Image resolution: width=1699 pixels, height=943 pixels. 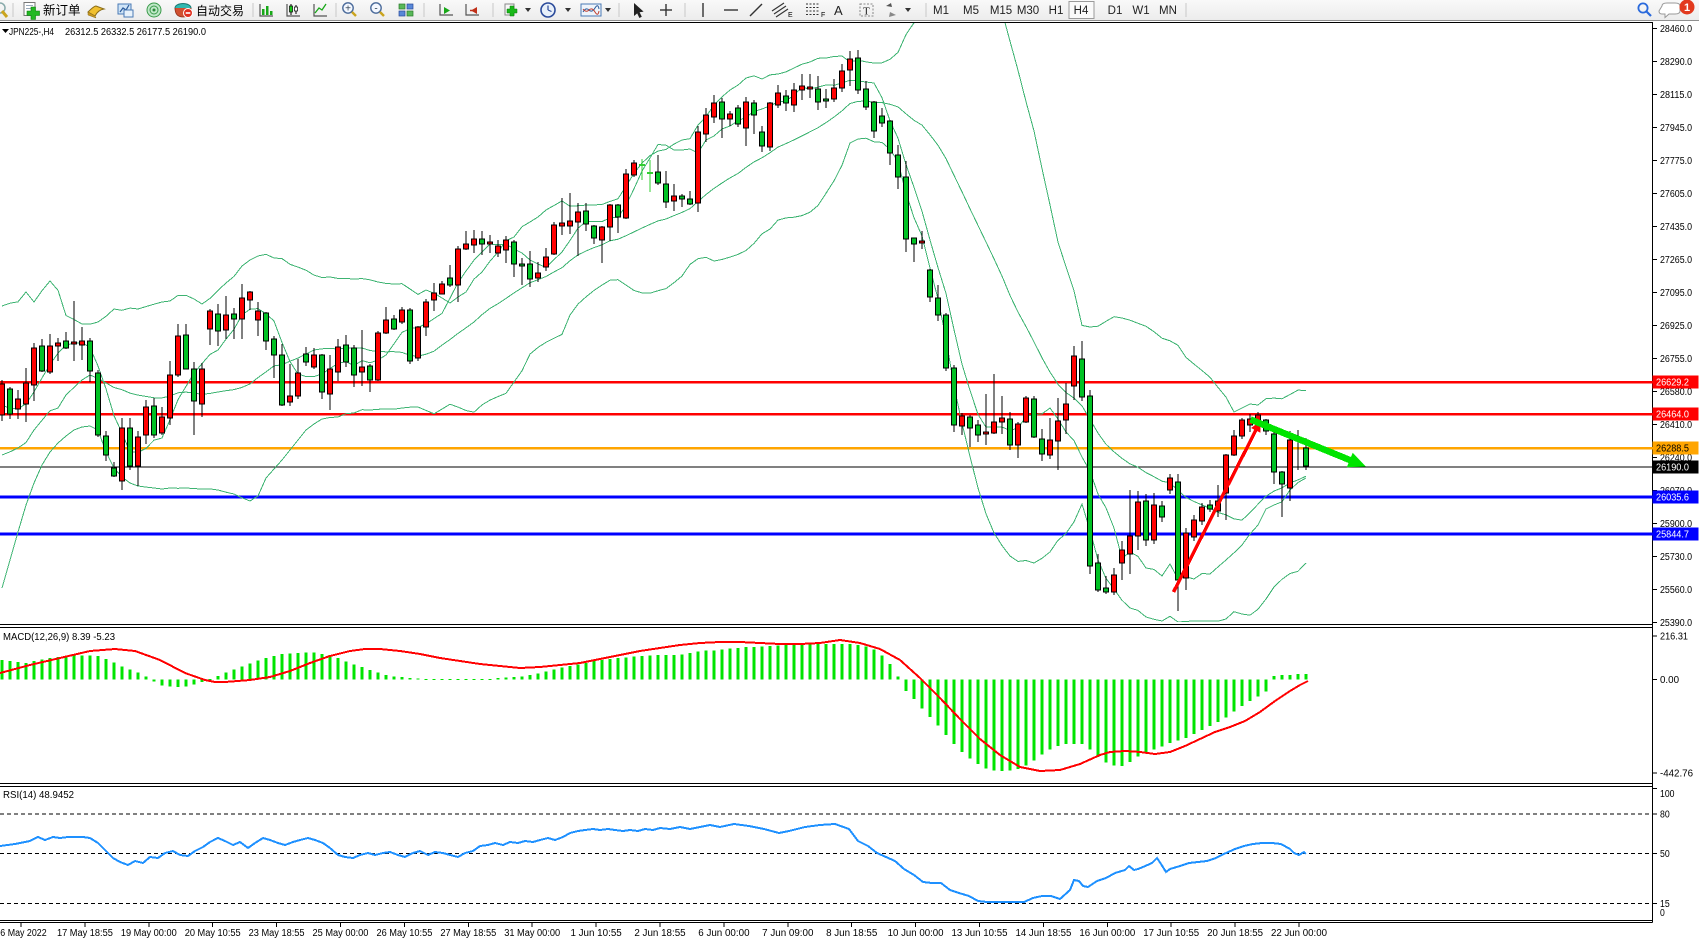 I want to click on svg-text: 27945.0, so click(x=1676, y=128).